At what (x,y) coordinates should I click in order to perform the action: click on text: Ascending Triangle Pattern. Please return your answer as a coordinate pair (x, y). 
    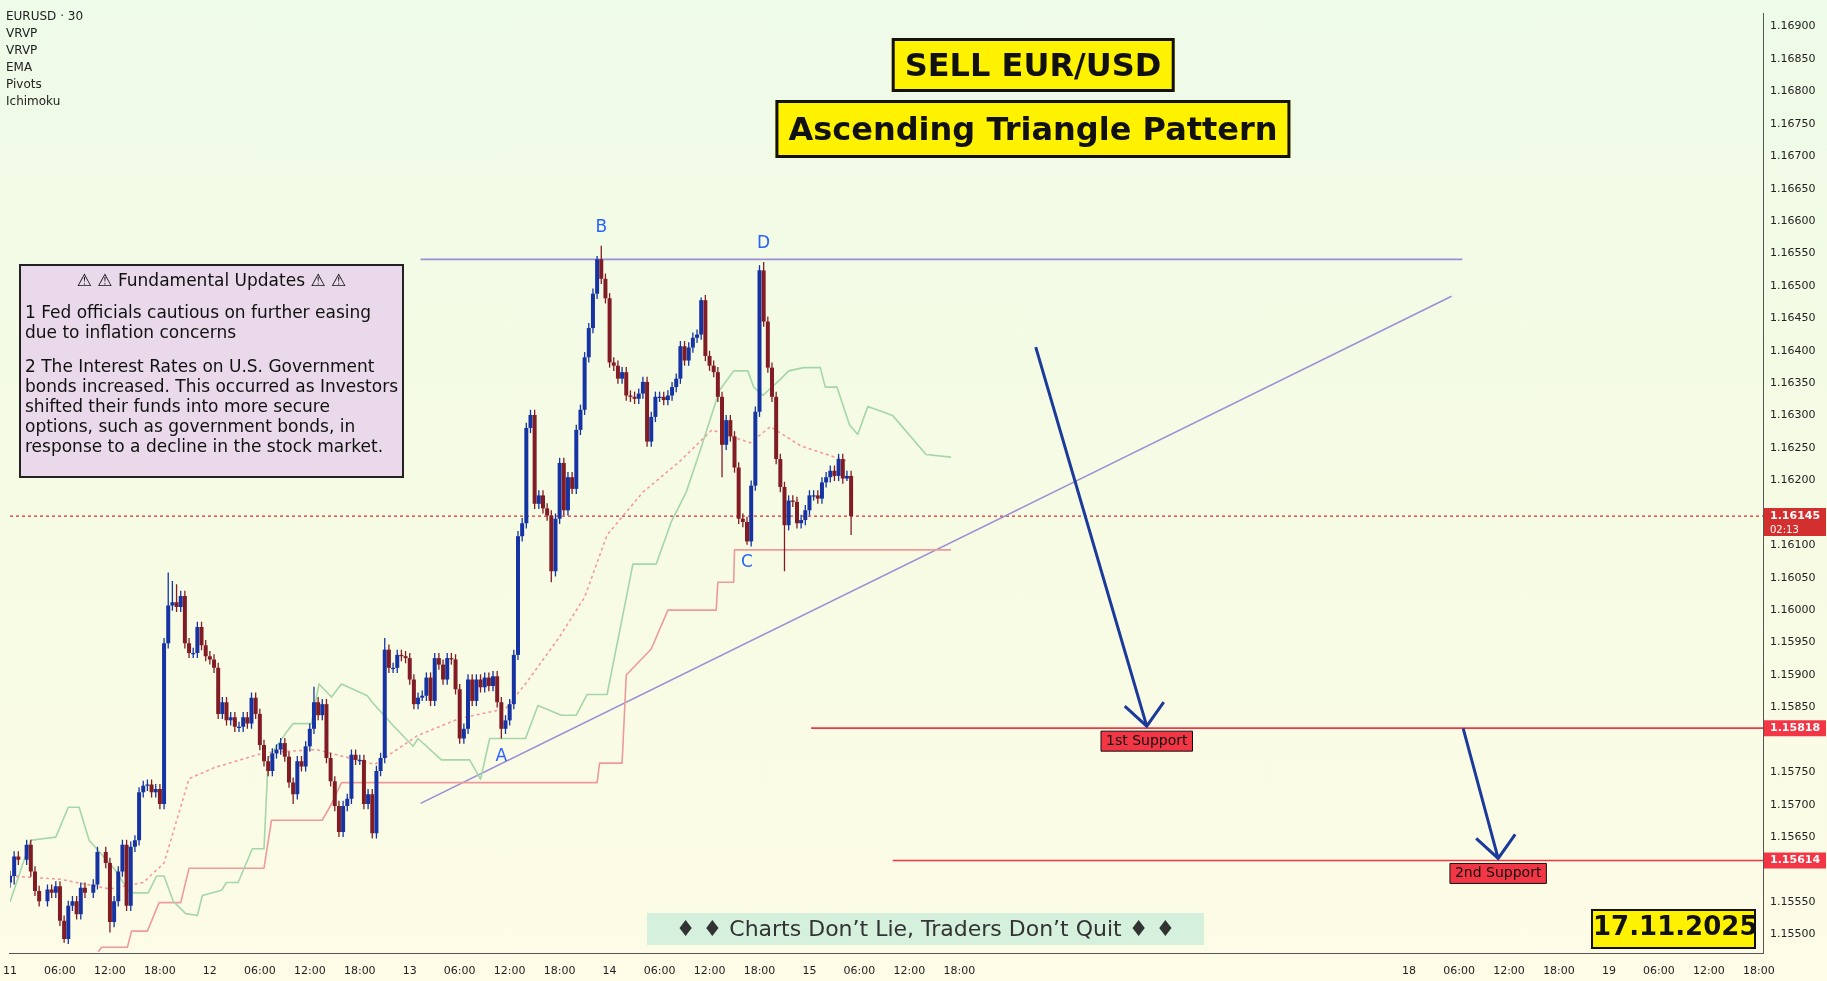
    Looking at the image, I should click on (1033, 129).